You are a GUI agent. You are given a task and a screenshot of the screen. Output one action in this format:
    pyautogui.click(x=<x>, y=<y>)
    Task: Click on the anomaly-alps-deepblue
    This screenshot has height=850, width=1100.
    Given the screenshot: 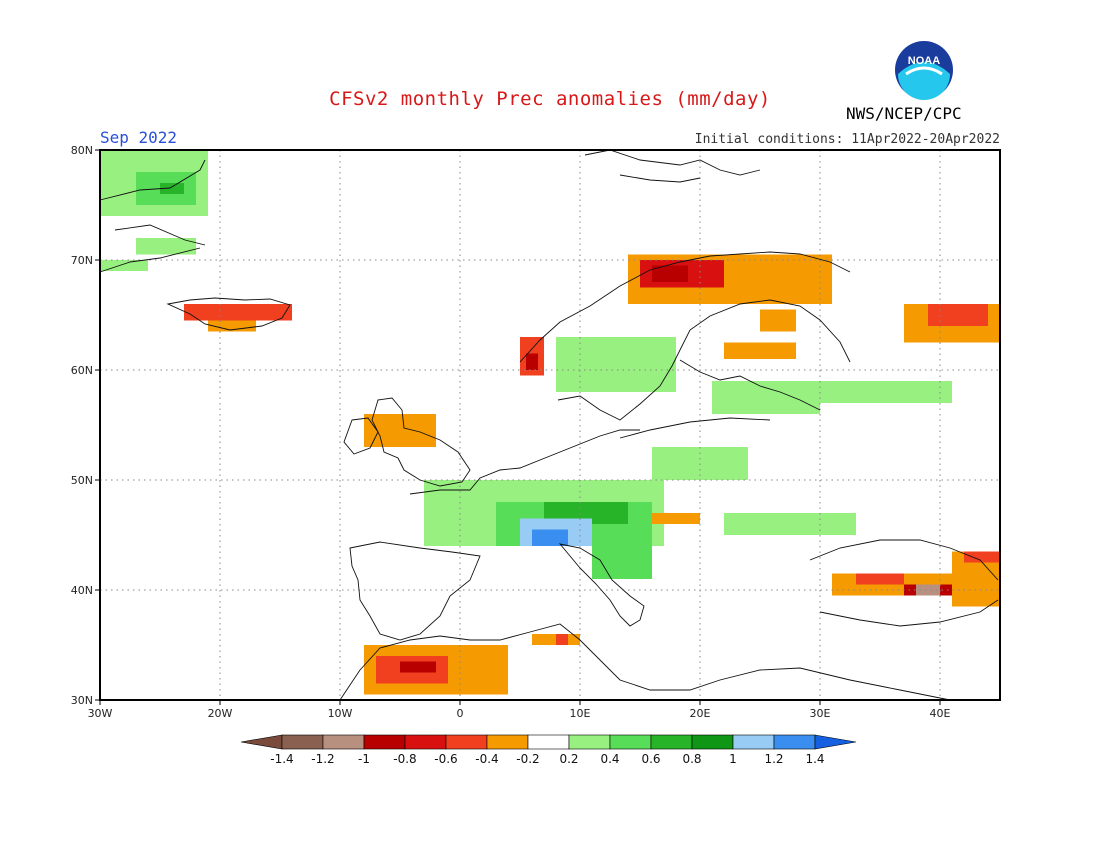 What is the action you would take?
    pyautogui.click(x=550, y=537)
    